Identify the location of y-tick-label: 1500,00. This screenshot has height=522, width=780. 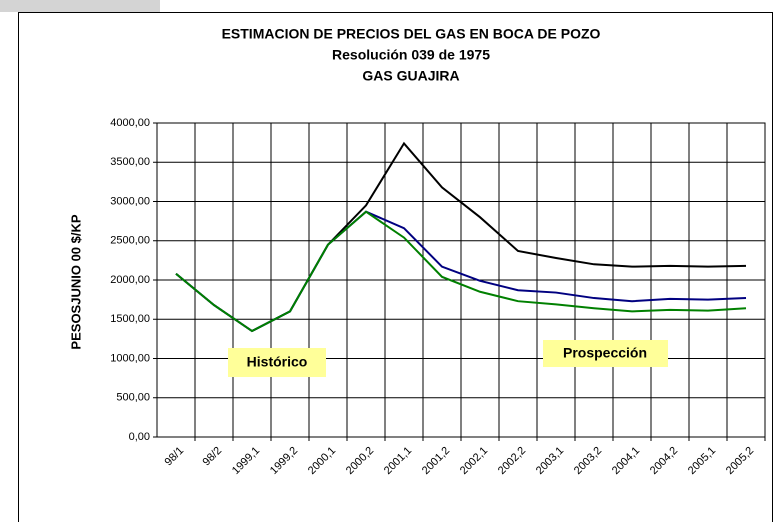
(130, 319).